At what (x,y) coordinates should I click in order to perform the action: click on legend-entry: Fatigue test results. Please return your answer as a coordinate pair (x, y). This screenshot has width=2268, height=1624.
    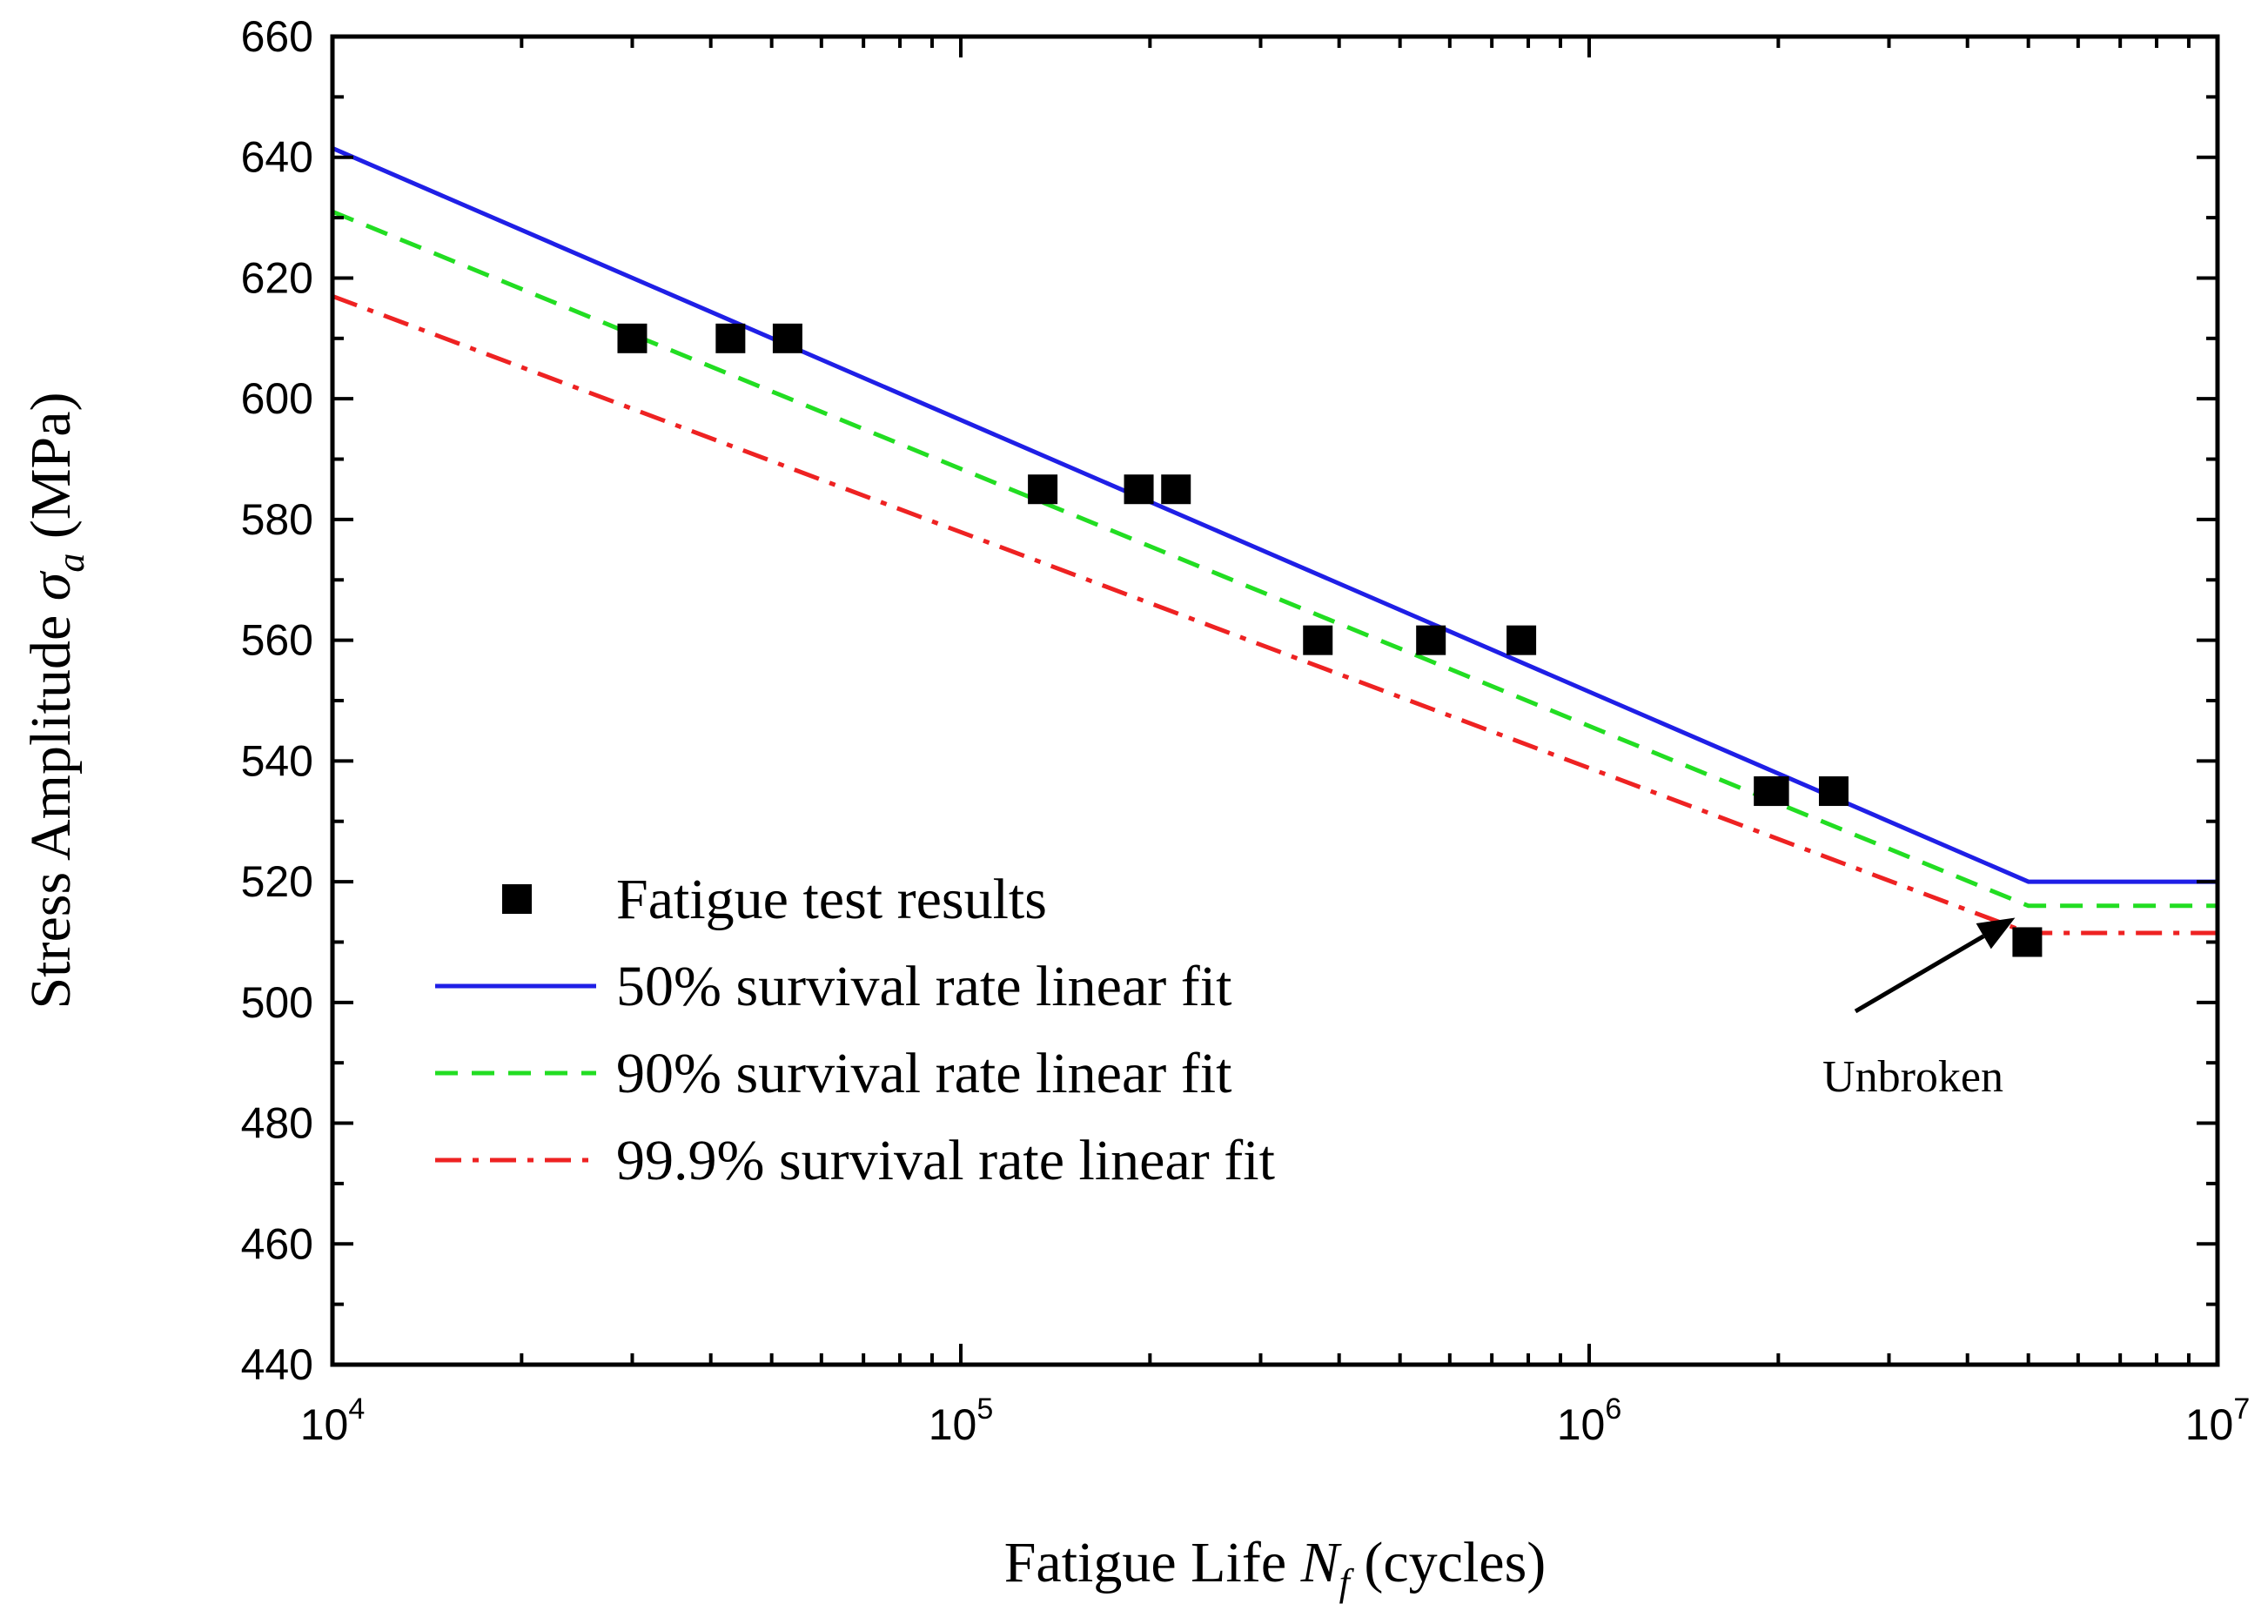
    Looking at the image, I should click on (774, 900).